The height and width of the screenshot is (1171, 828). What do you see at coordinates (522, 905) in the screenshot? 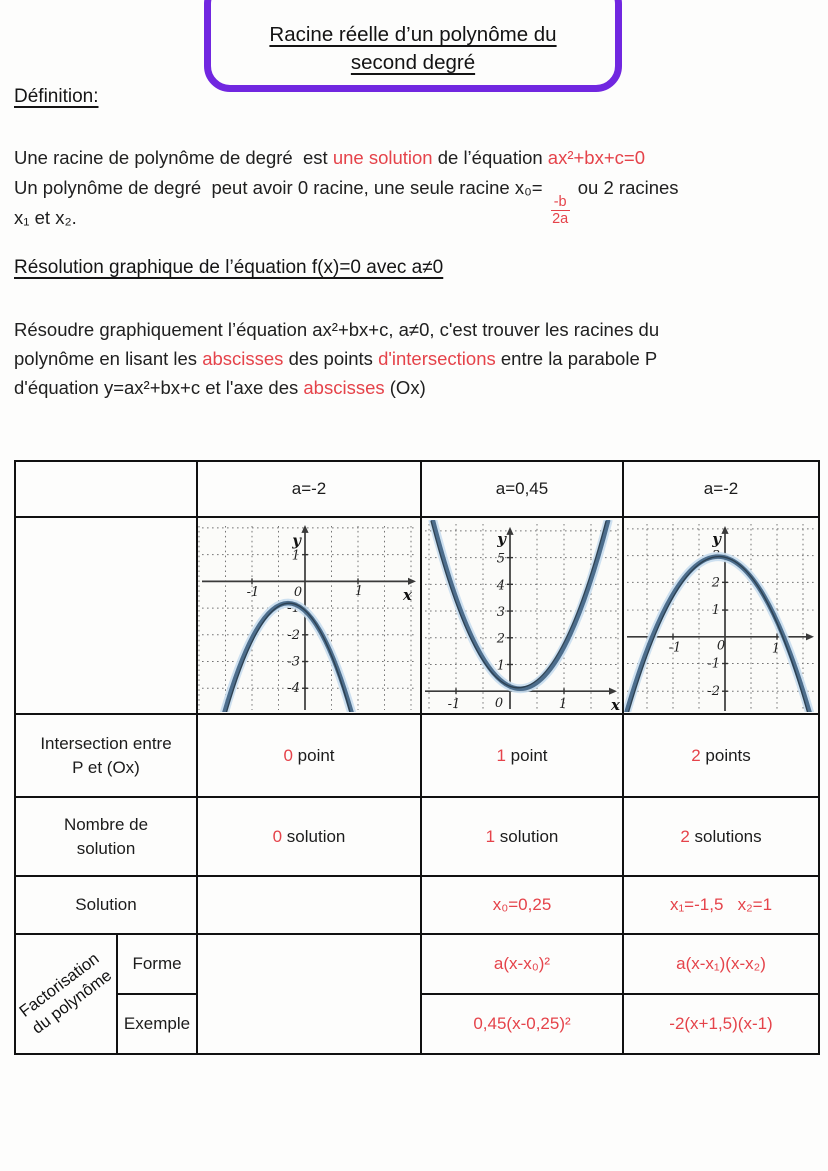
I see `cell-solution-2: x₀=0,25` at bounding box center [522, 905].